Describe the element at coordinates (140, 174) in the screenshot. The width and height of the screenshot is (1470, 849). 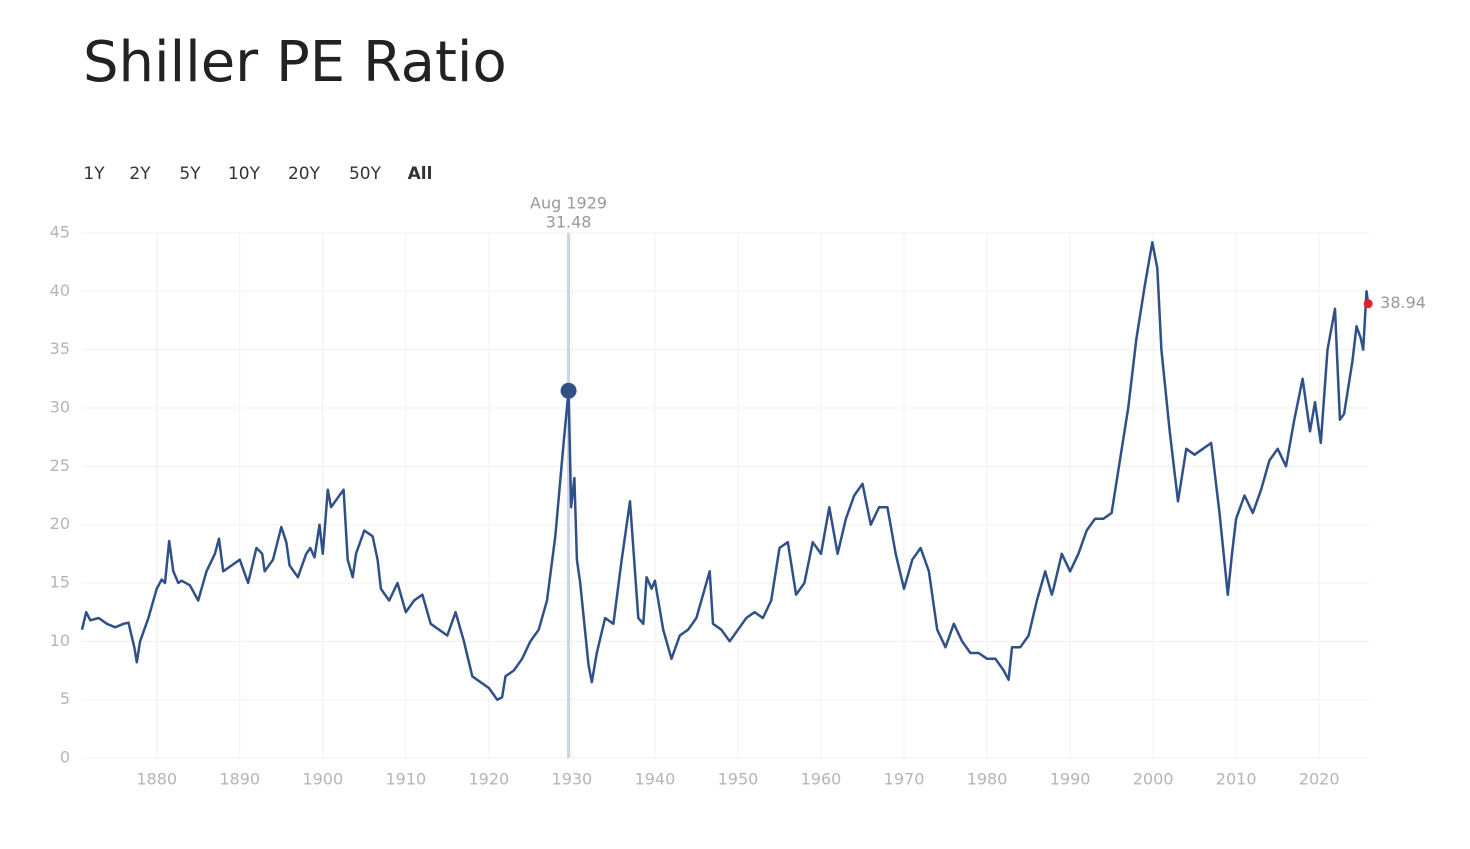
I see `range-button: 2Y` at that location.